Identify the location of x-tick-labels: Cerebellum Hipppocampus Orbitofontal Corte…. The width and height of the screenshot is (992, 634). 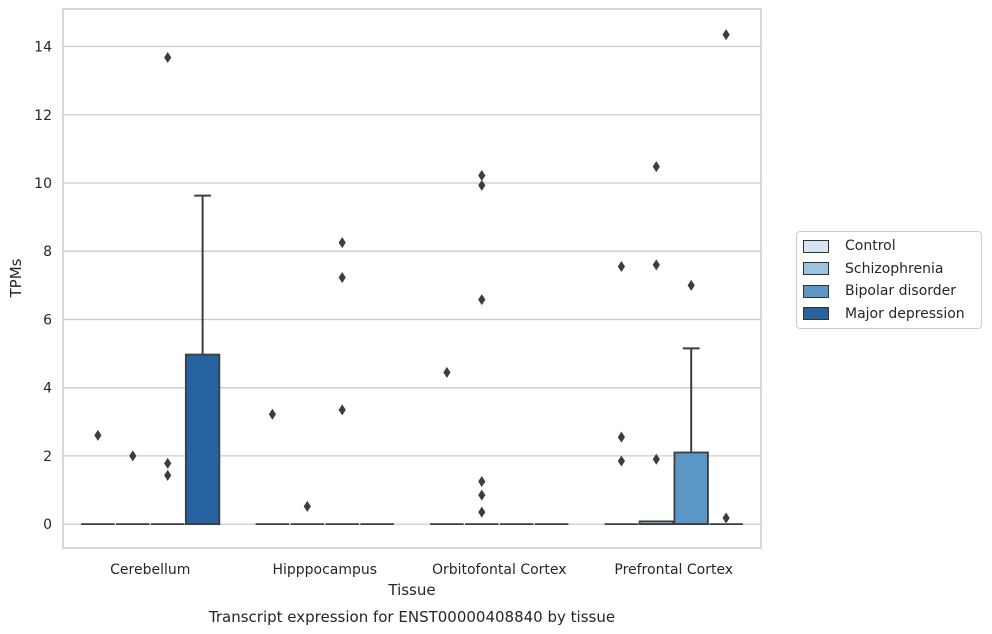
(421, 570).